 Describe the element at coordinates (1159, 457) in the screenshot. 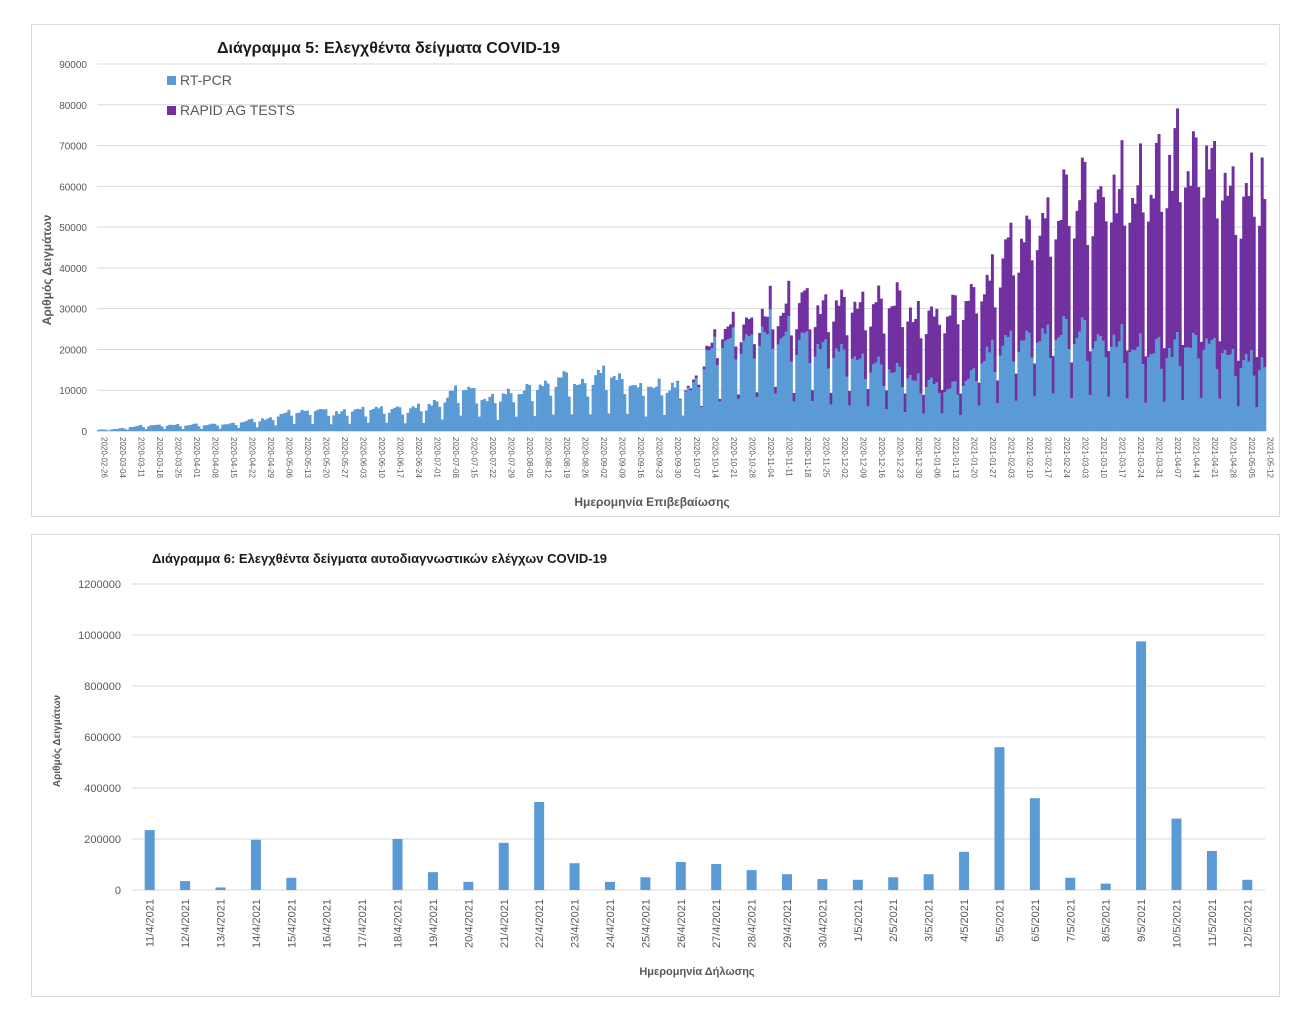

I see `x-tick-label: 2021-03-31` at that location.